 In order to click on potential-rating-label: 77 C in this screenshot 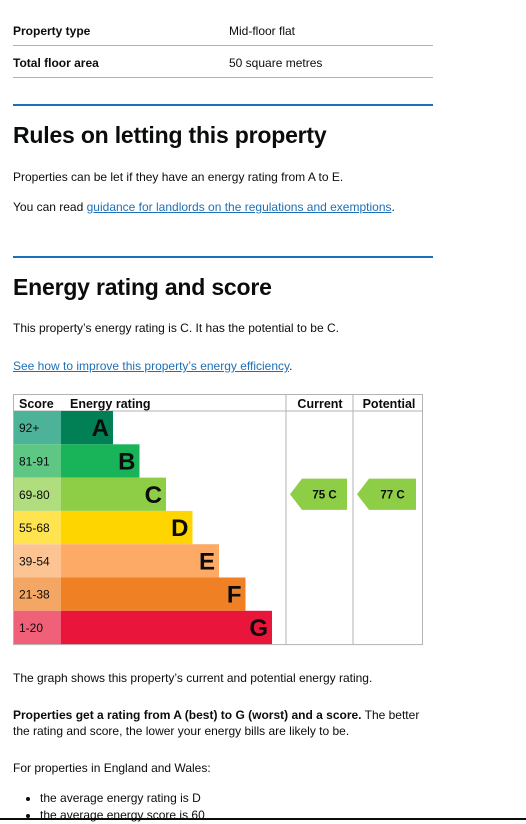, I will do `click(392, 495)`.